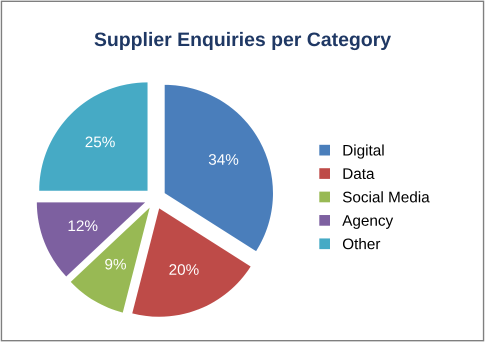 The width and height of the screenshot is (485, 342). What do you see at coordinates (361, 244) in the screenshot?
I see `legend-label: Other` at bounding box center [361, 244].